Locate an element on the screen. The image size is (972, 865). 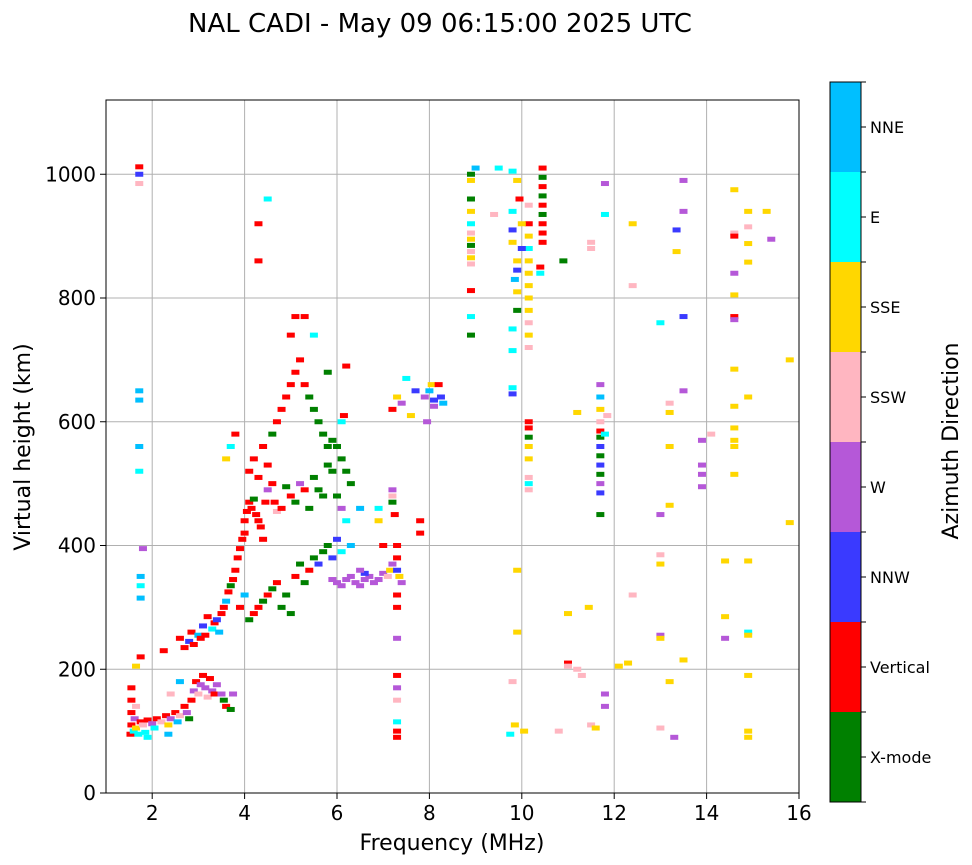
y-axis-label: Virtual height (km) is located at coordinates (23, 446).